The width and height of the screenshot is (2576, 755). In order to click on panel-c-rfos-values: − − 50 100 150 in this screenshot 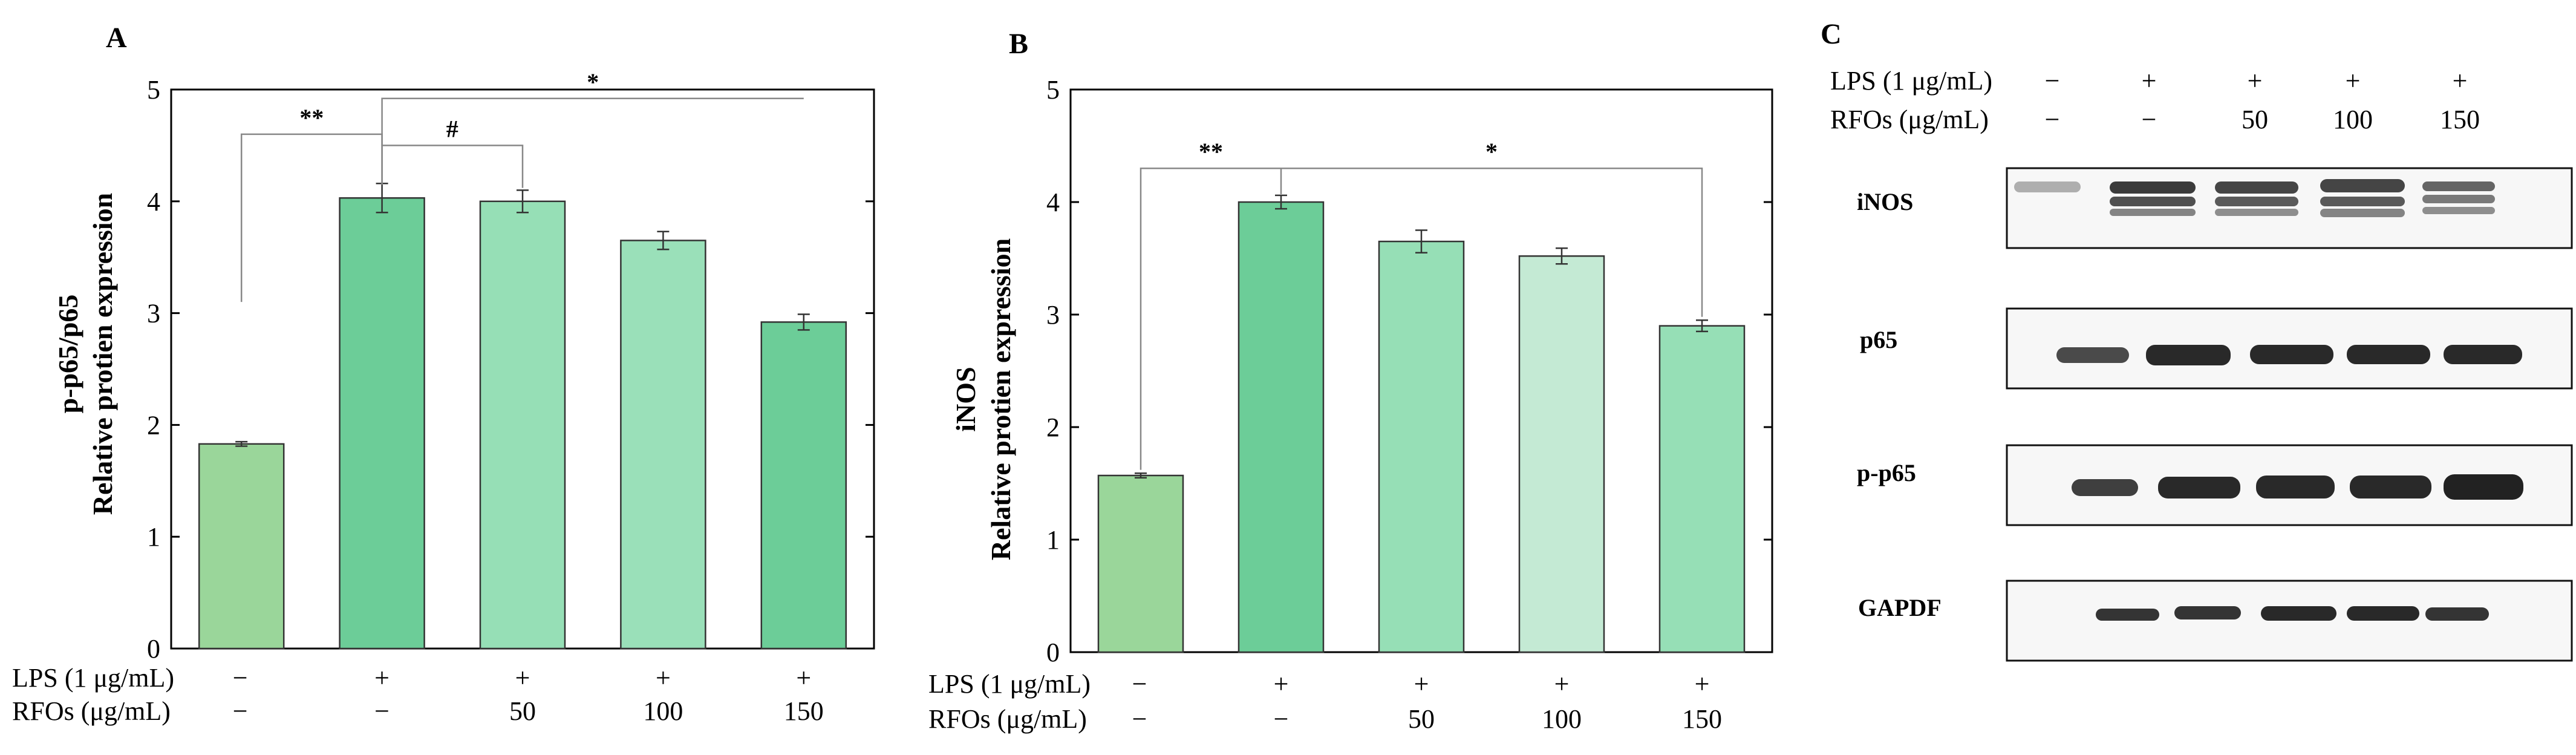, I will do `click(2262, 119)`.